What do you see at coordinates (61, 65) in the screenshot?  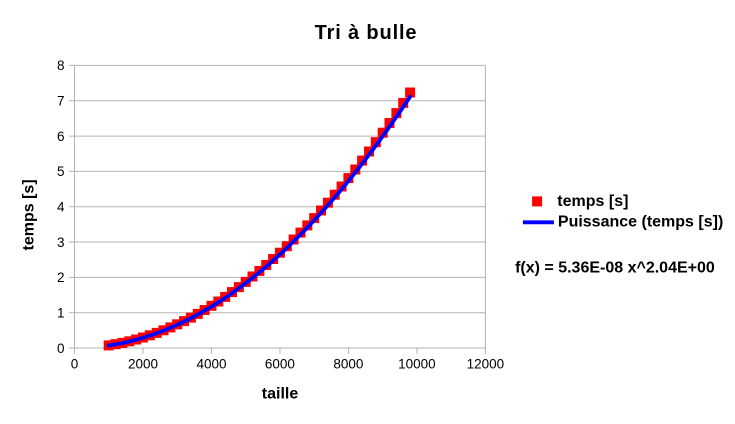 I see `svg-text: 8` at bounding box center [61, 65].